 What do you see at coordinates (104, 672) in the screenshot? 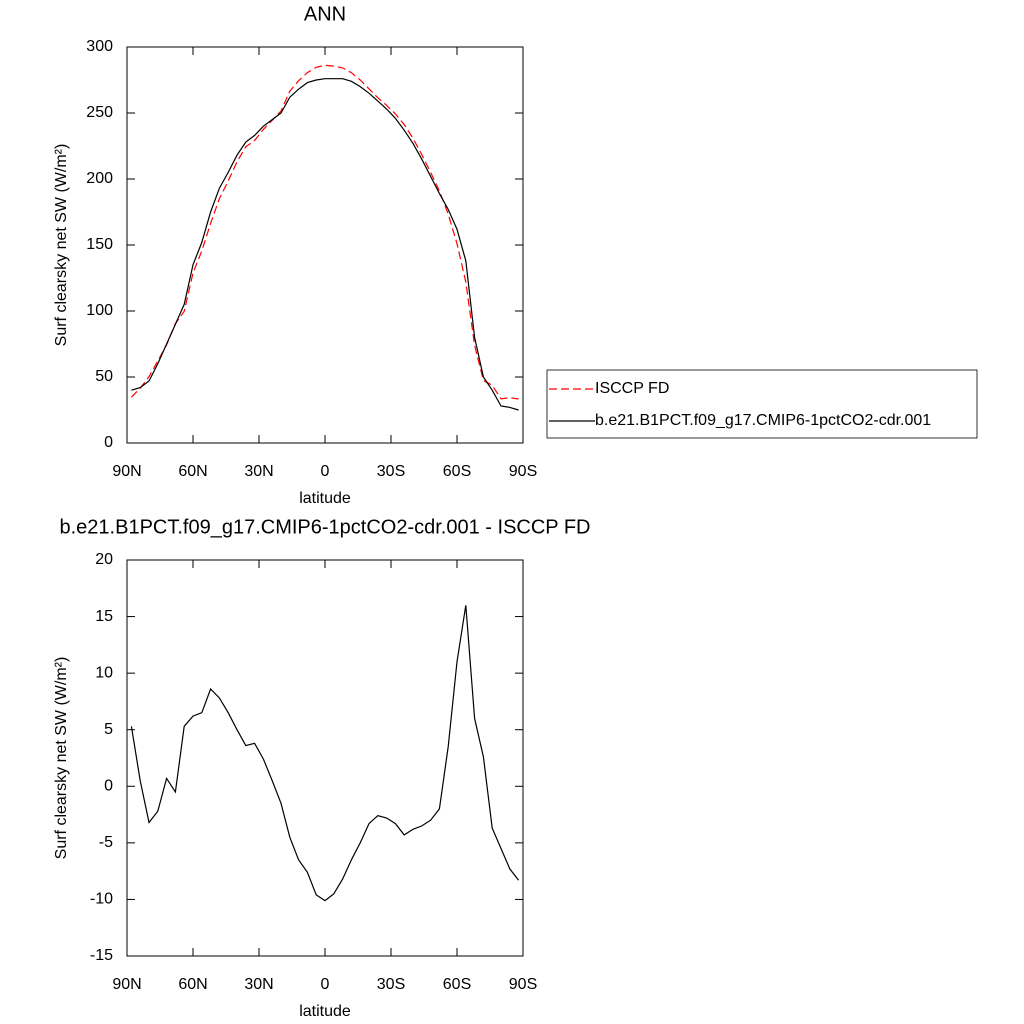
I see `y-tick-label: 10` at bounding box center [104, 672].